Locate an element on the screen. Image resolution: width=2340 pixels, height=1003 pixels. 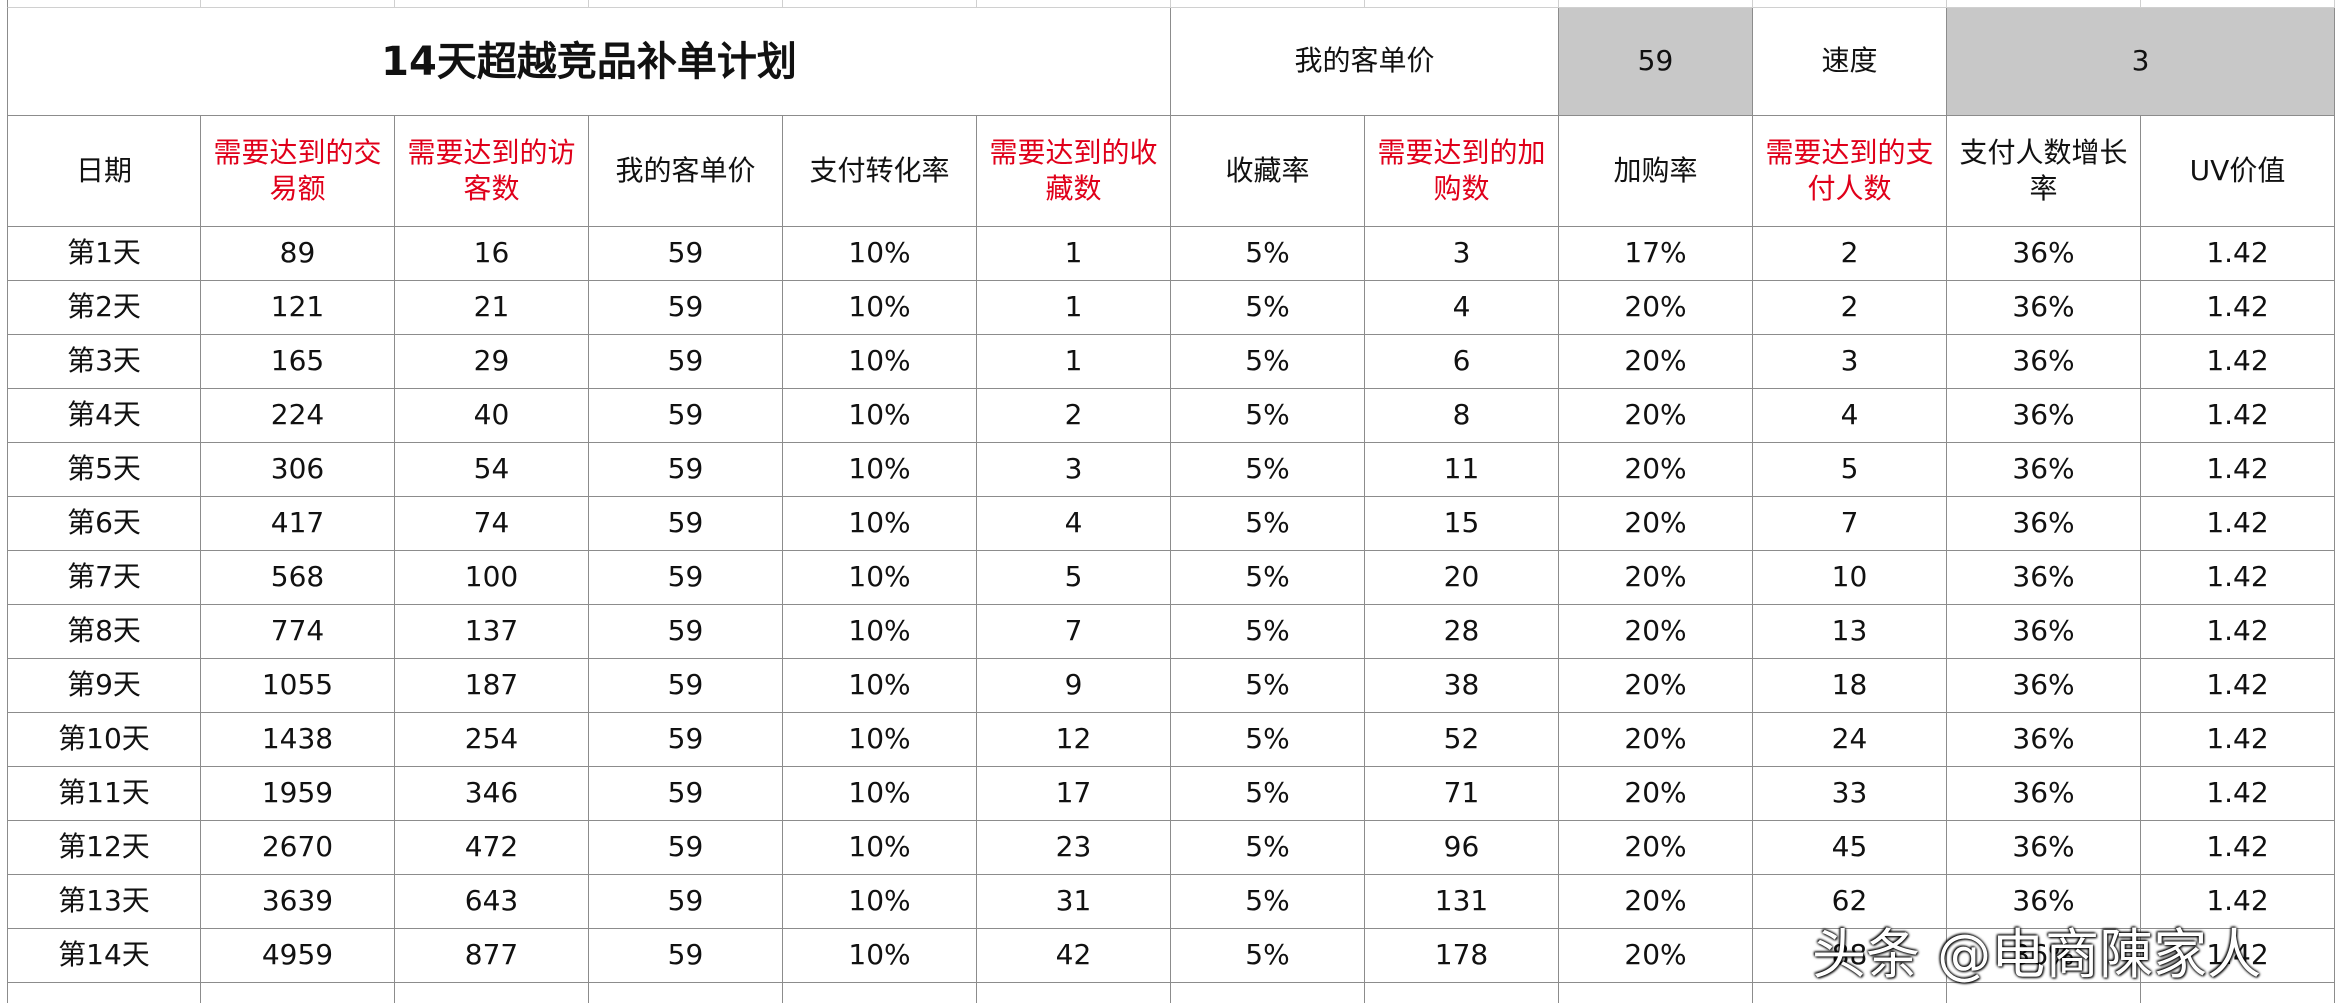
table-cell: 774 is located at coordinates (298, 632).